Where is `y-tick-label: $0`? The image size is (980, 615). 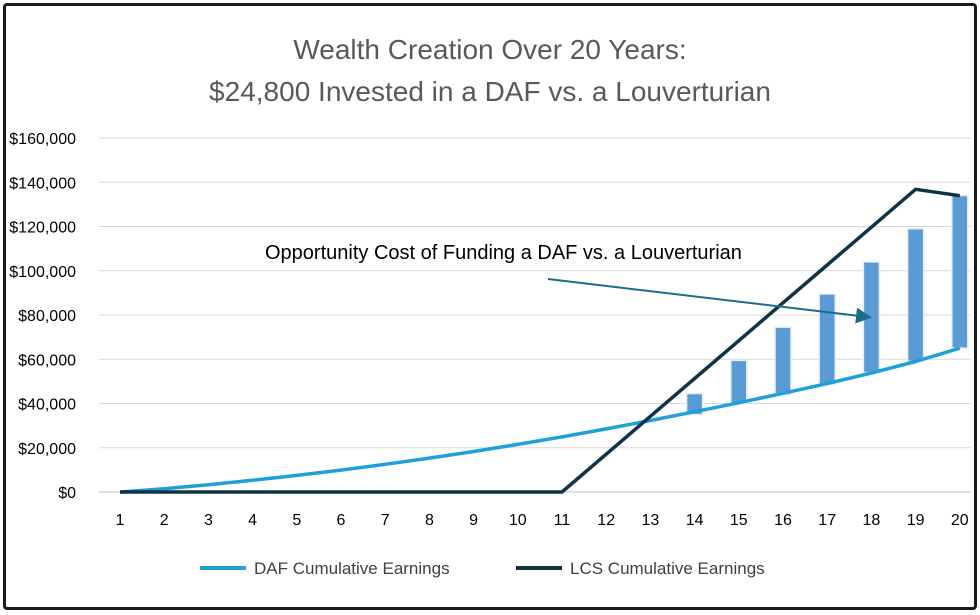
y-tick-label: $0 is located at coordinates (67, 493).